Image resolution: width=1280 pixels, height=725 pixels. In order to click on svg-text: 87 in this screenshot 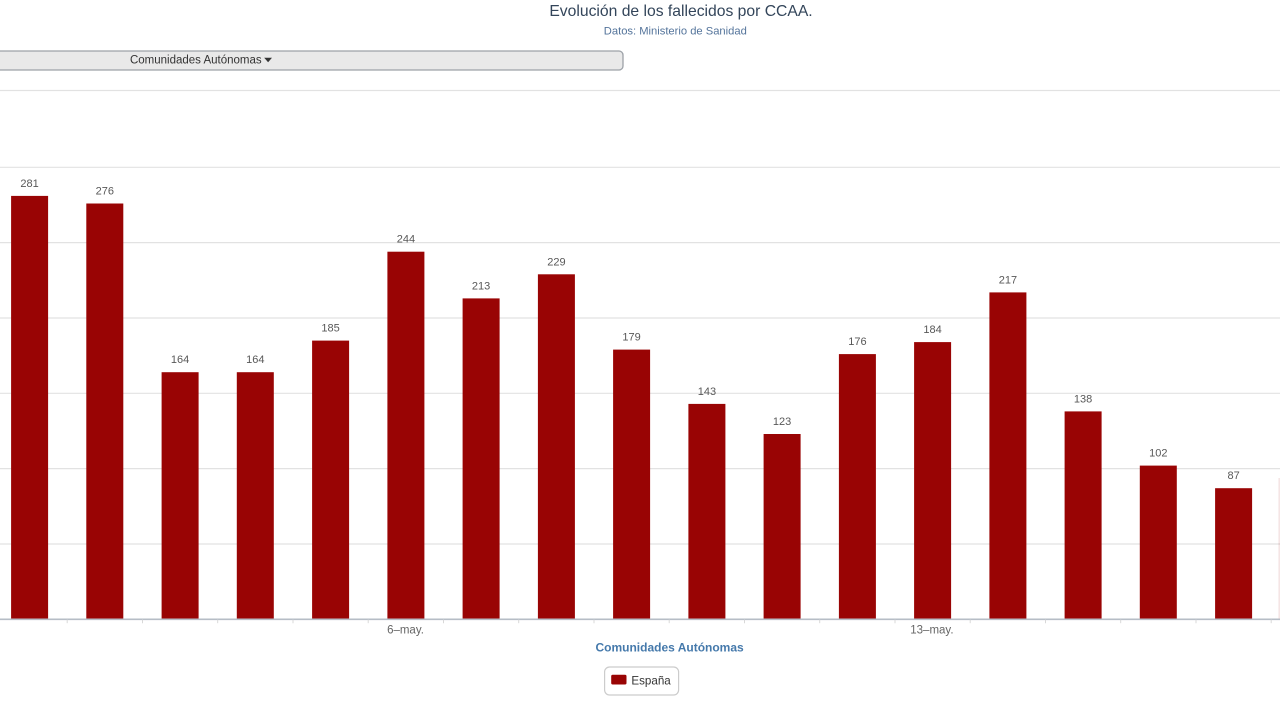, I will do `click(1233, 476)`.